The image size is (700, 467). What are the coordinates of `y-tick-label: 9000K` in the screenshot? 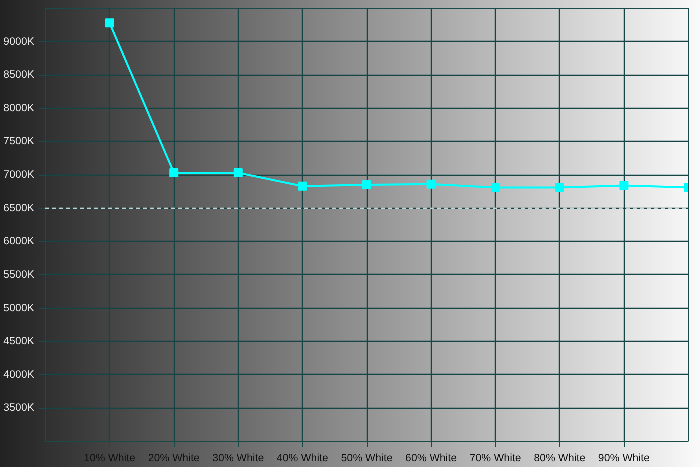 It's located at (19, 42).